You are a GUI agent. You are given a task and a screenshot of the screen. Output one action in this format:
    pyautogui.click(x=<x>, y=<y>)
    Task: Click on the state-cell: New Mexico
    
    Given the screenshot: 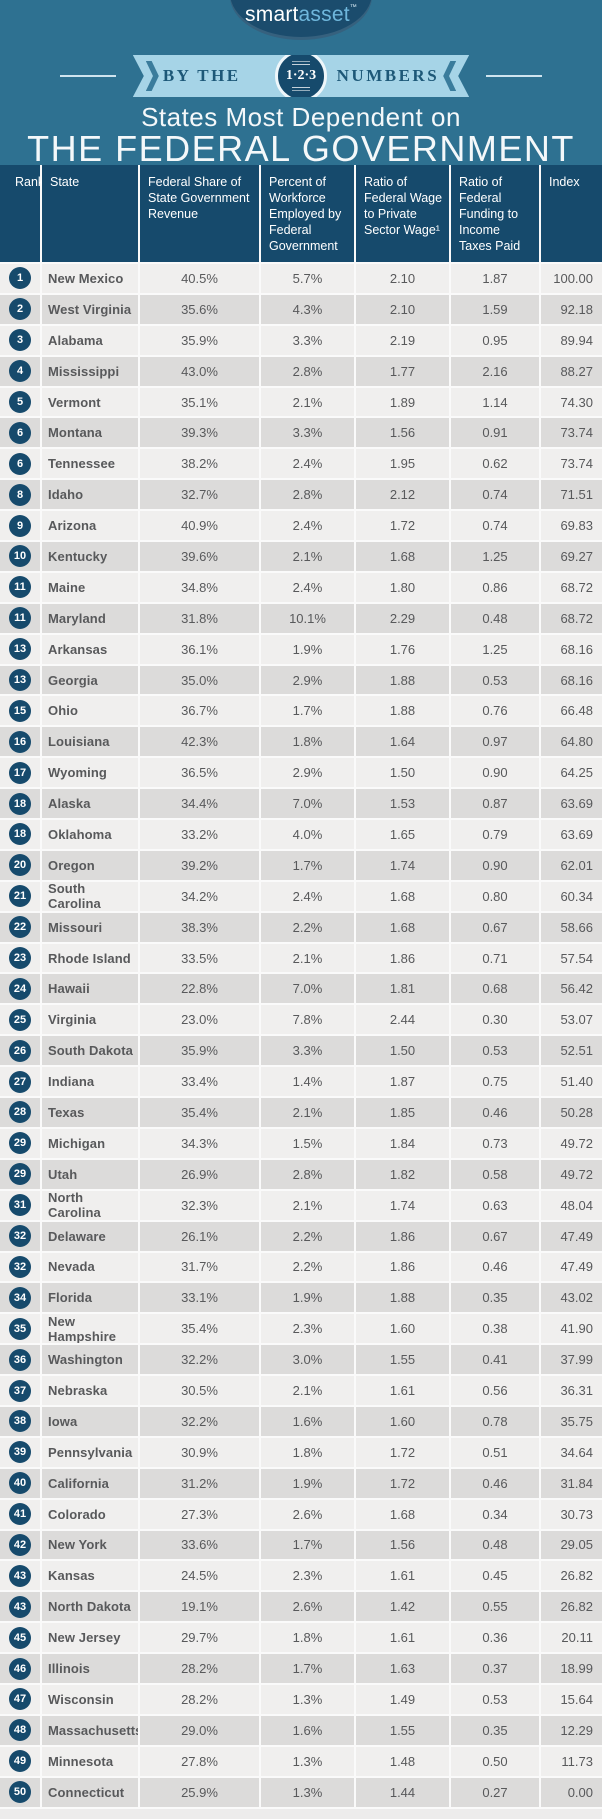 What is the action you would take?
    pyautogui.click(x=90, y=278)
    